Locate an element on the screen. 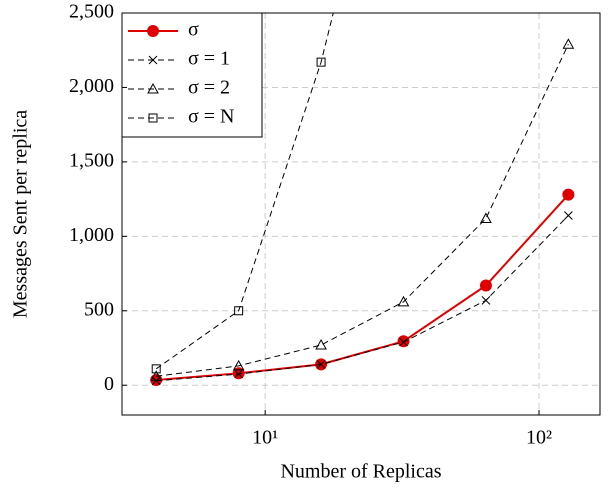 The width and height of the screenshot is (615, 497). y-axis-label: Messages Sent per replica is located at coordinates (21, 214).